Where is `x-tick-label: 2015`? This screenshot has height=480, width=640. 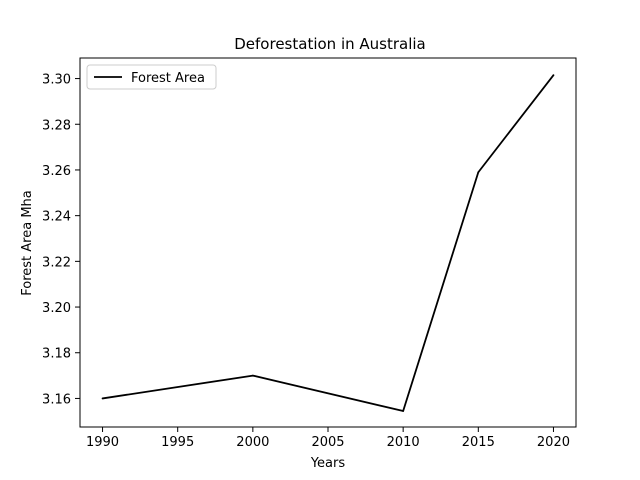 x-tick-label: 2015 is located at coordinates (478, 442).